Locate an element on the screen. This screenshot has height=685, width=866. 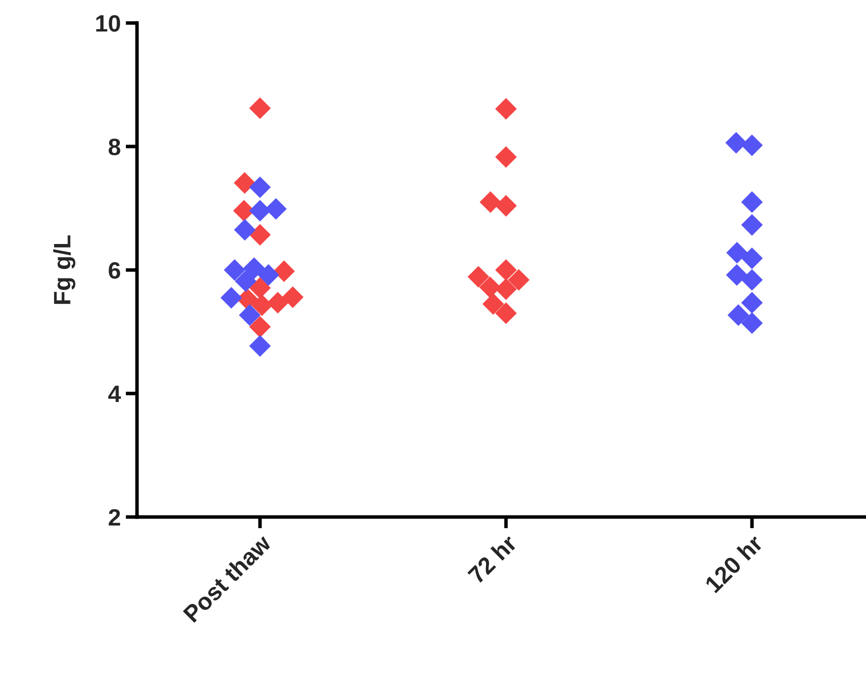
x-tick-label: 120 hr is located at coordinates (734, 563).